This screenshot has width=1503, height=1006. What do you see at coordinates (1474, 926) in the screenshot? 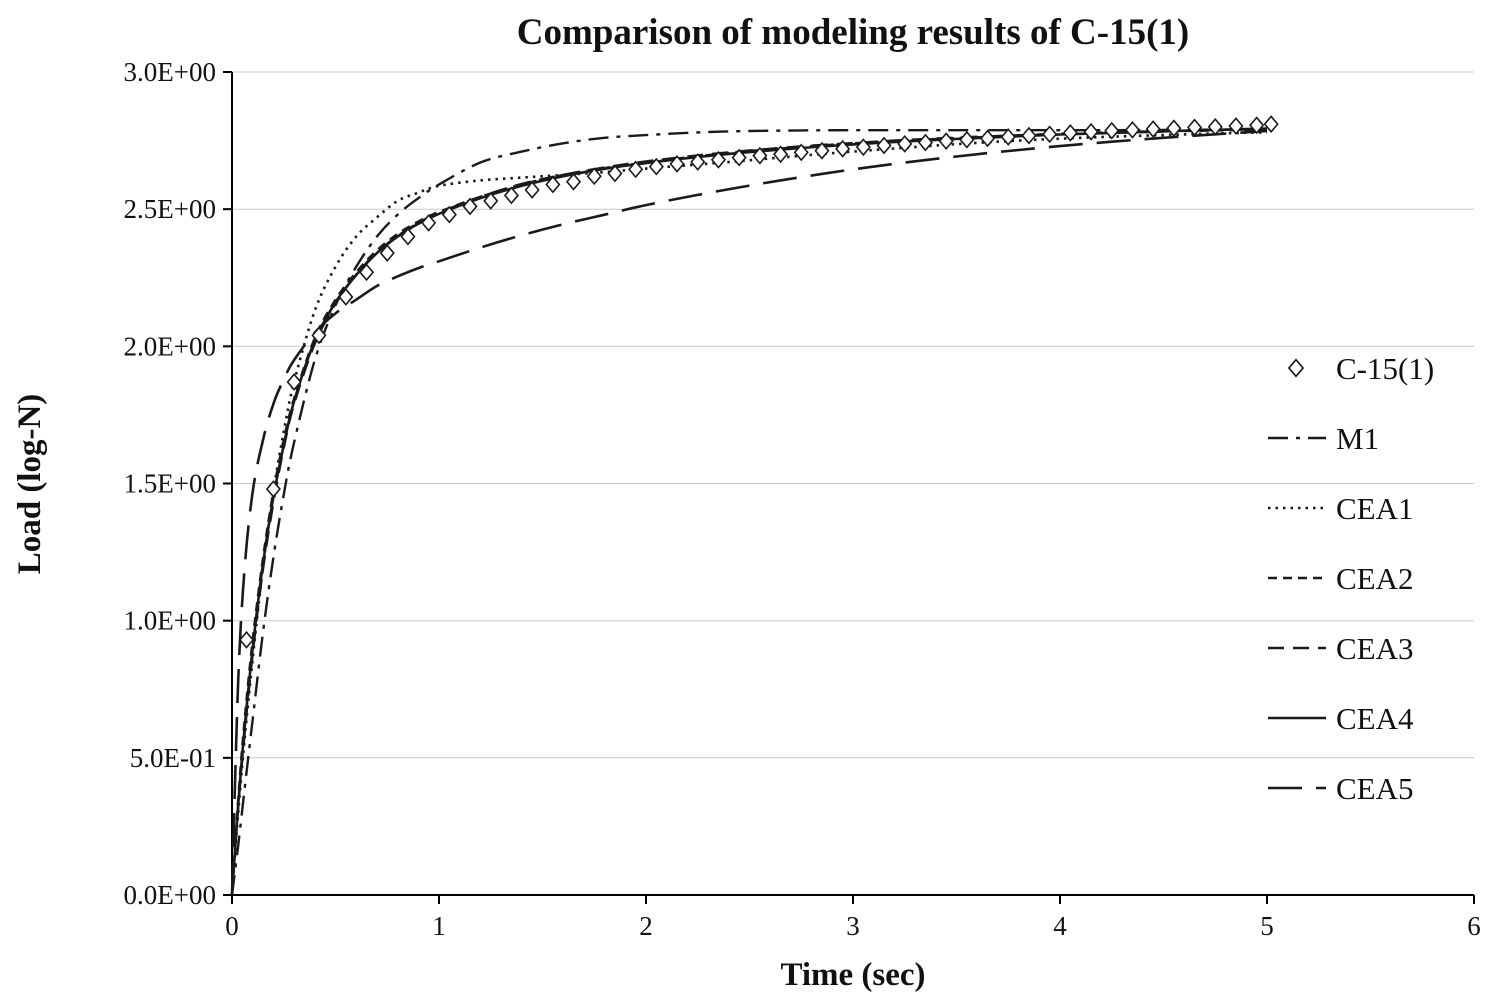
I see `x-tick-label: 6` at bounding box center [1474, 926].